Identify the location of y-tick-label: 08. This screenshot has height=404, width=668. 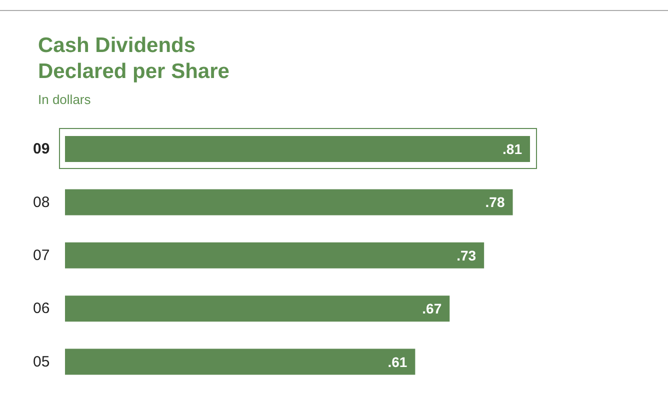
(41, 202).